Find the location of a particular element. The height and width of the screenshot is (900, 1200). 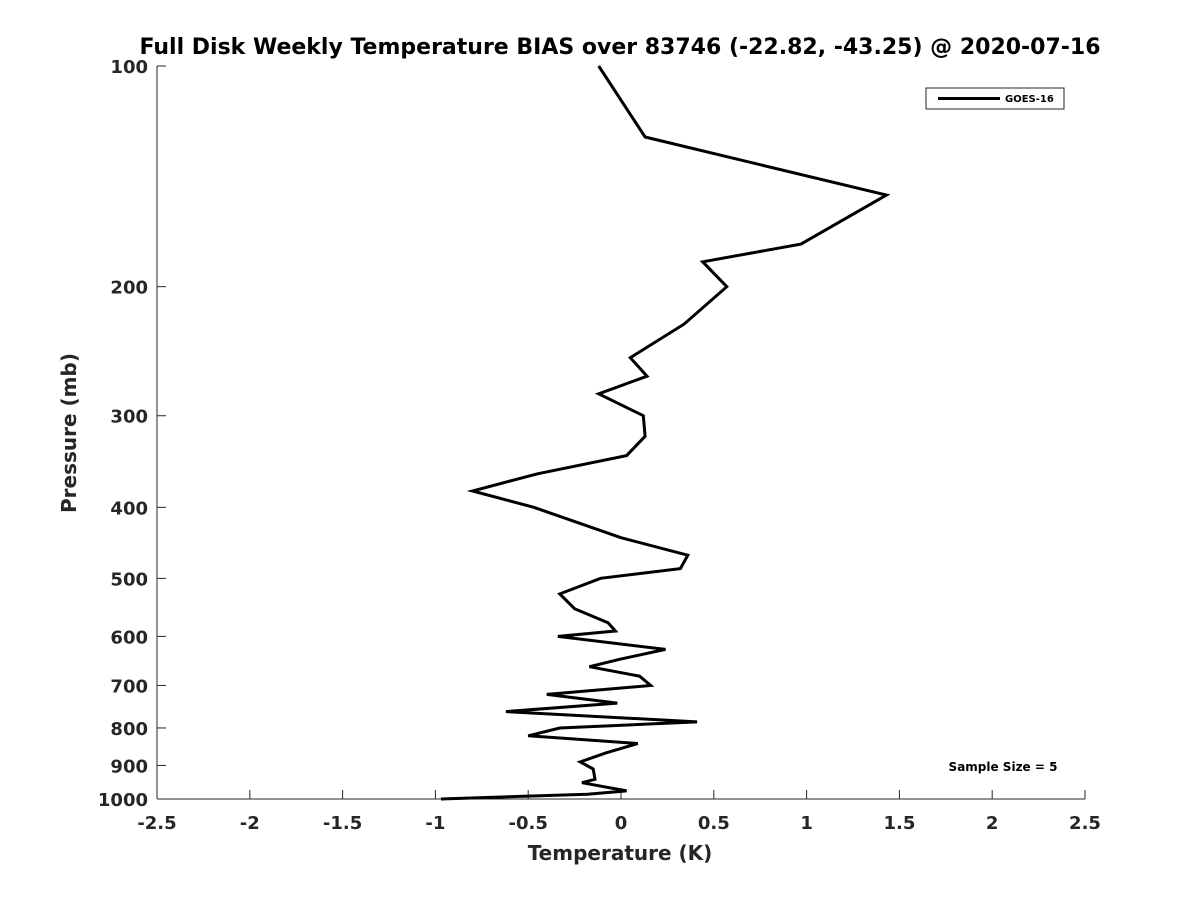

x-tick-label: 1.5 is located at coordinates (899, 823).